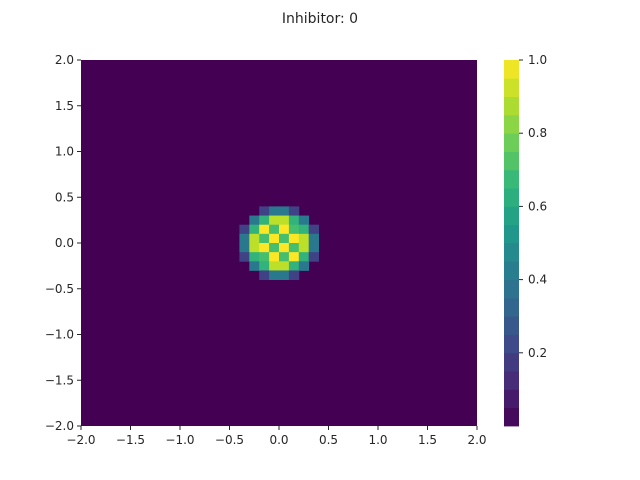 The width and height of the screenshot is (640, 480). What do you see at coordinates (537, 133) in the screenshot?
I see `colorbar-tick-label: 0.8` at bounding box center [537, 133].